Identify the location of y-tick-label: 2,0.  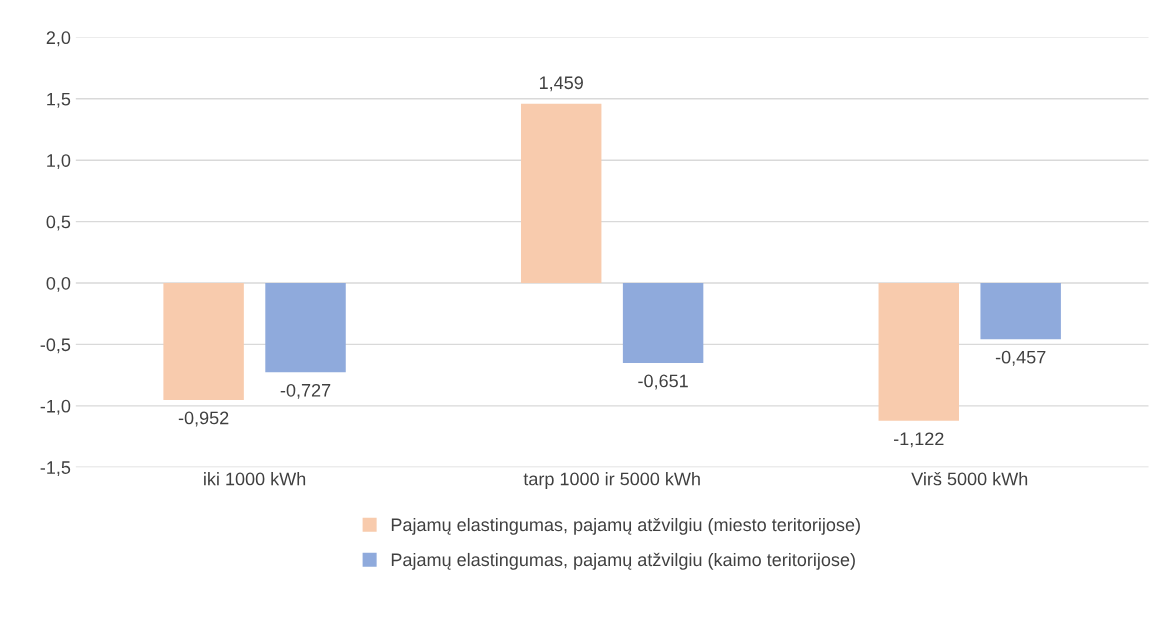
(58, 39).